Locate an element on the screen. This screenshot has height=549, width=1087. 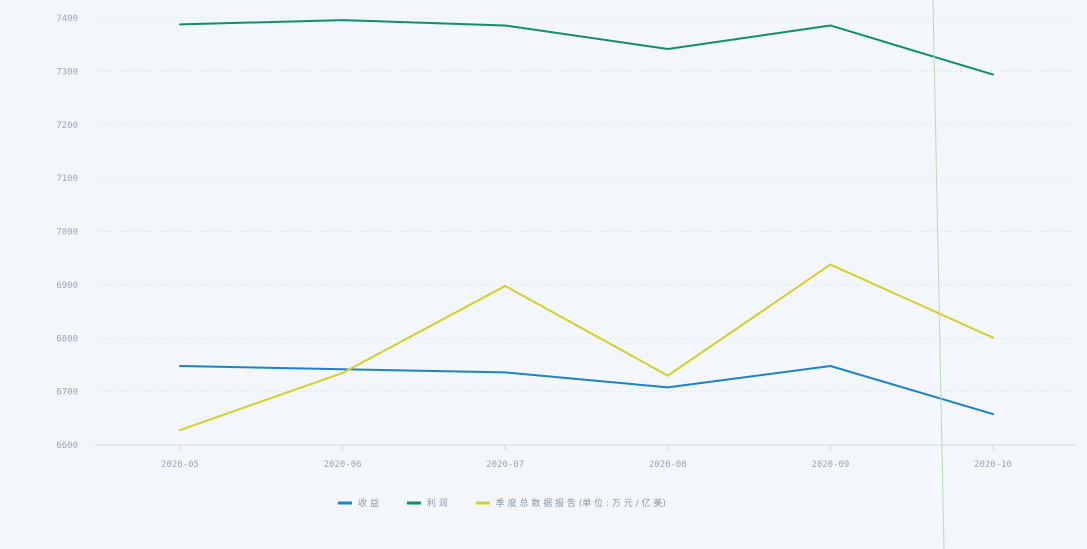
series-line-green is located at coordinates (586, 47).